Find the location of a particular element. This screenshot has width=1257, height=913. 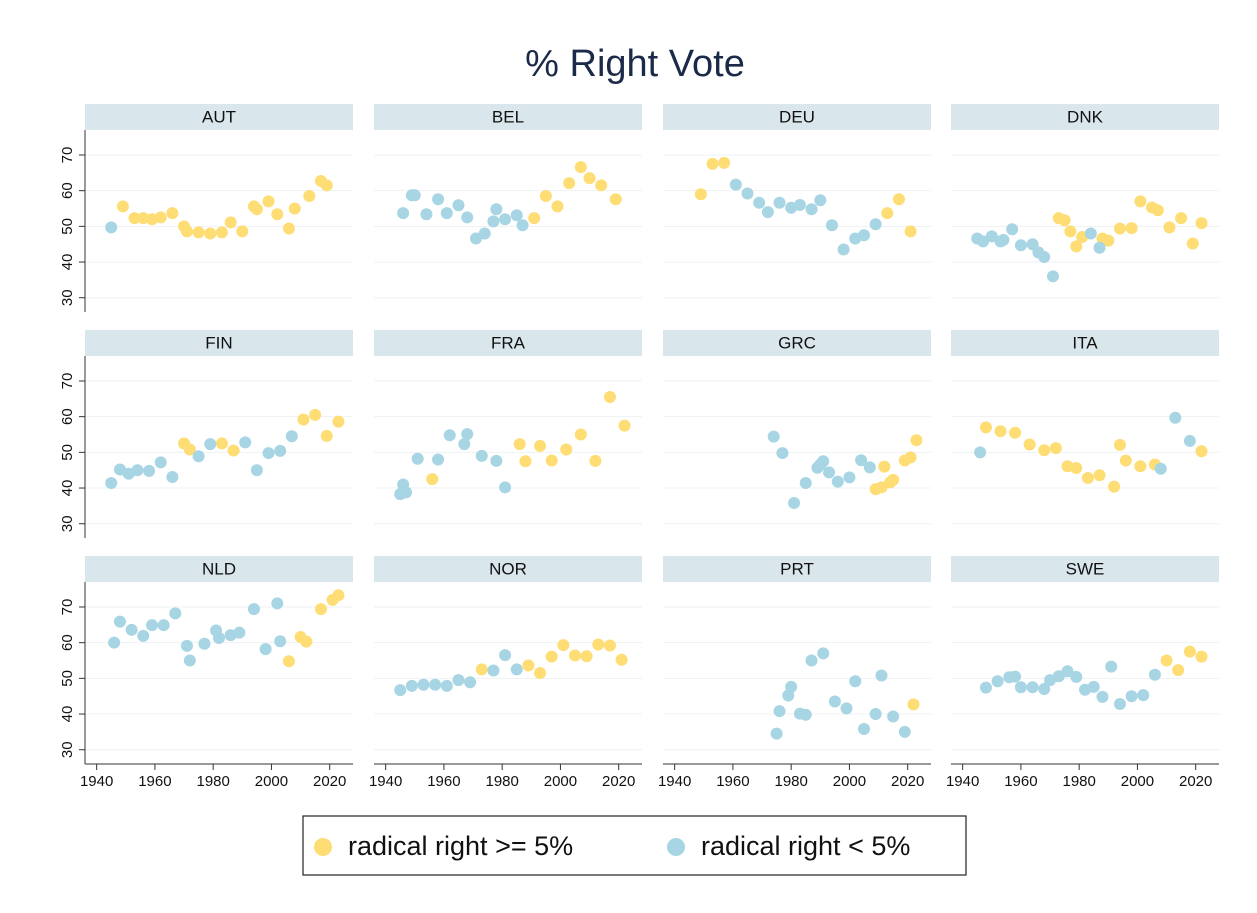

y-tick-label: 50 is located at coordinates (67, 226).